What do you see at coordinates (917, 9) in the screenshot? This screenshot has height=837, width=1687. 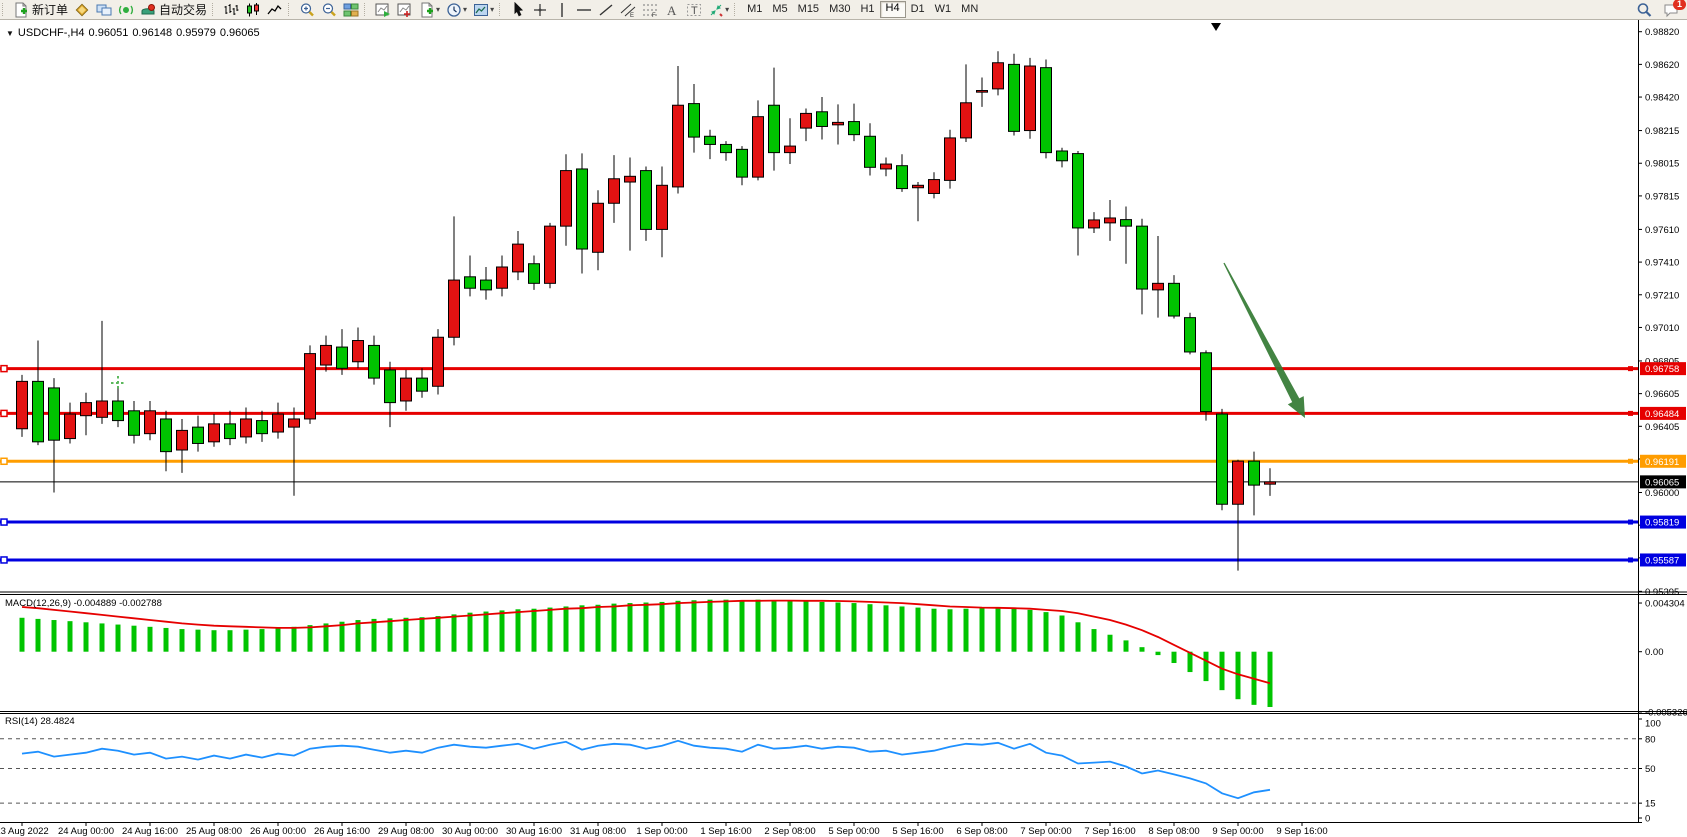 I see `timeframe-d1-button: D1` at bounding box center [917, 9].